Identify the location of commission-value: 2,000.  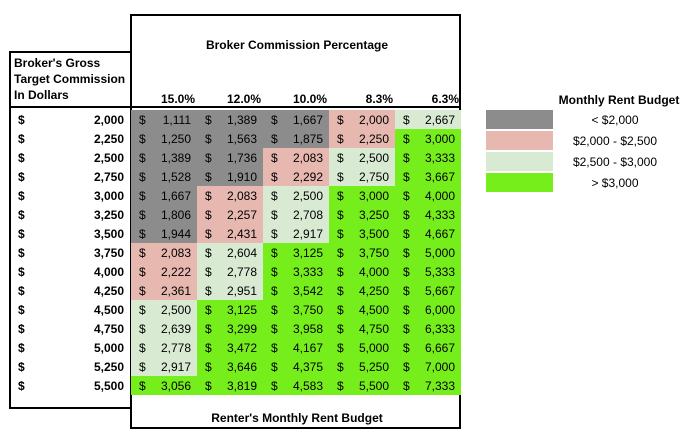
(109, 120).